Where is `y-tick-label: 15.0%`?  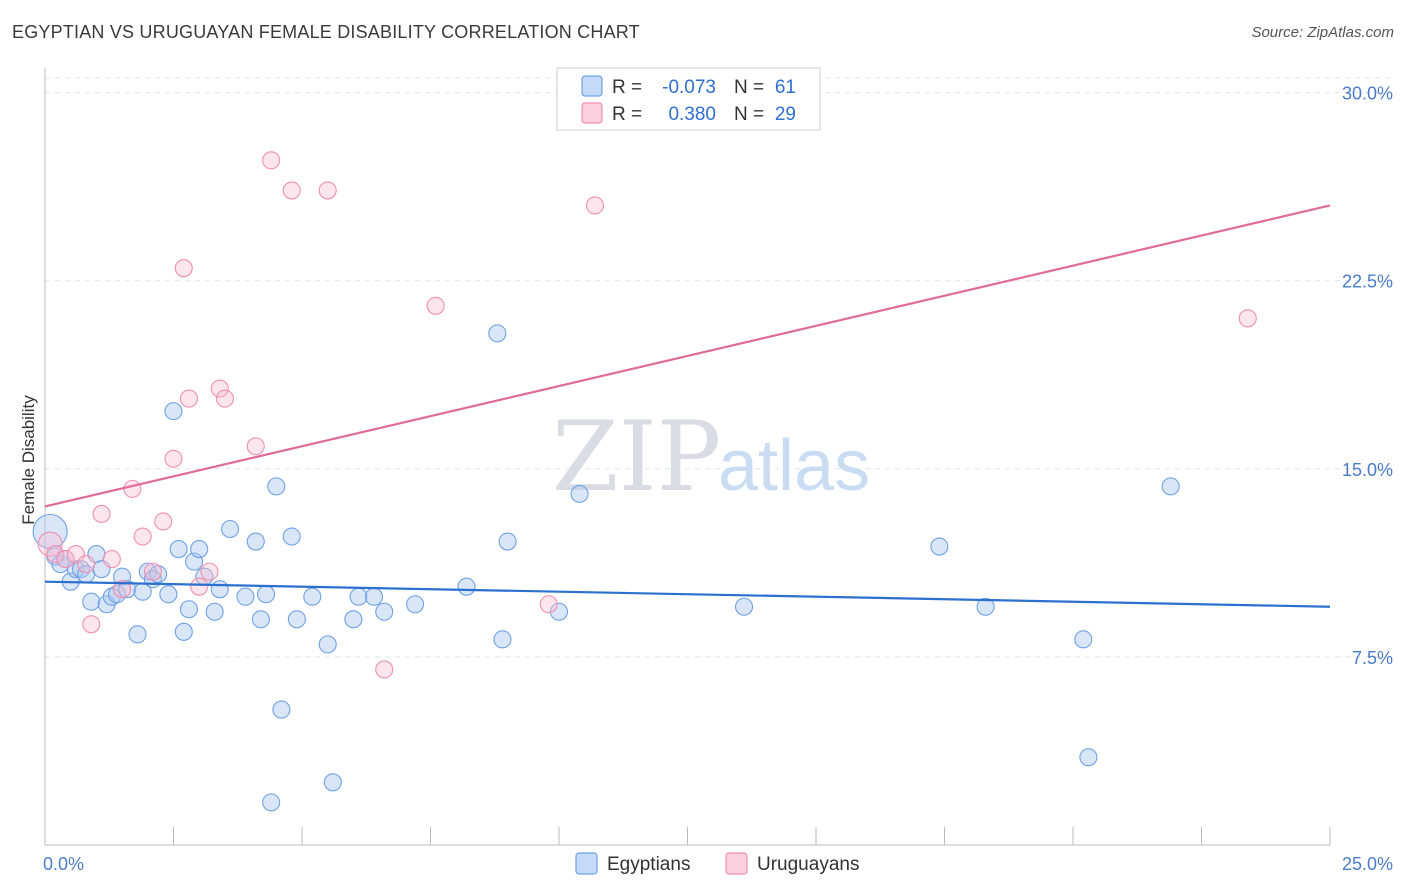
y-tick-label: 15.0% is located at coordinates (1367, 470).